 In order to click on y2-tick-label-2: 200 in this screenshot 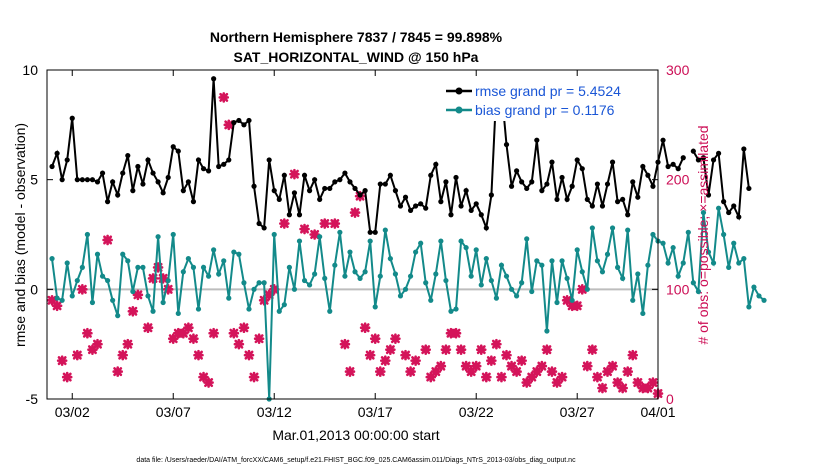, I will do `click(678, 180)`.